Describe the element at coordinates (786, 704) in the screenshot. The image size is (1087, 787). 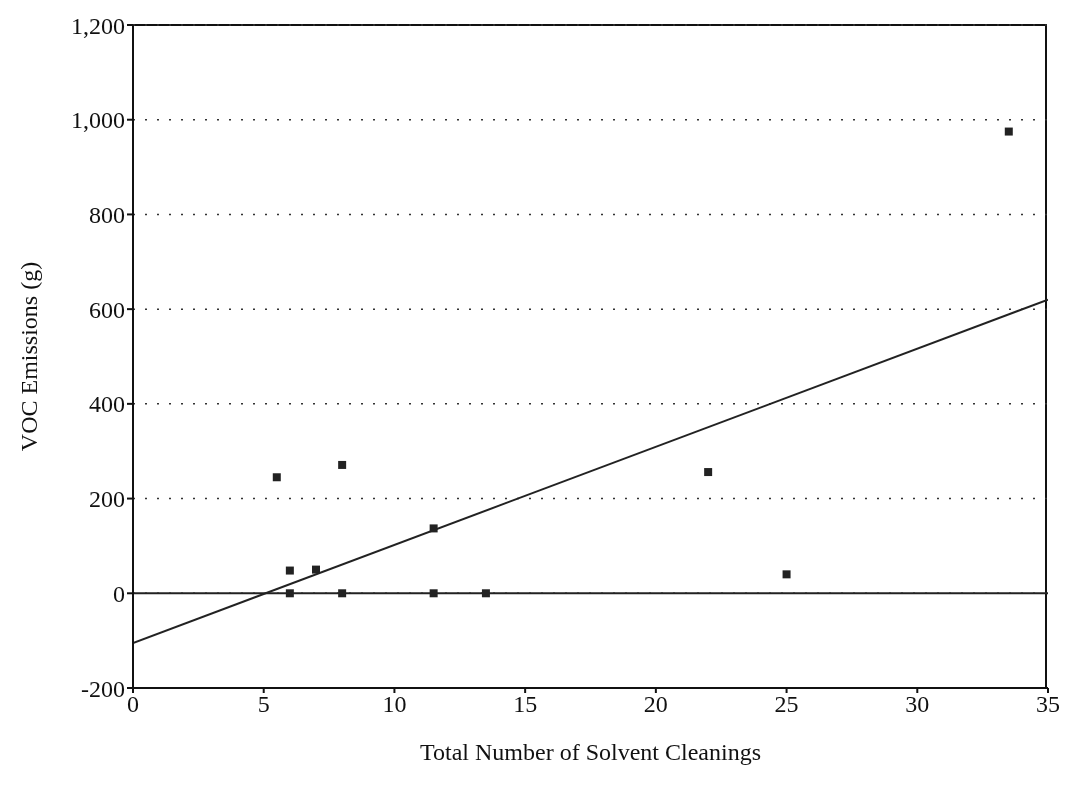
I see `x-tick-label: 25` at that location.